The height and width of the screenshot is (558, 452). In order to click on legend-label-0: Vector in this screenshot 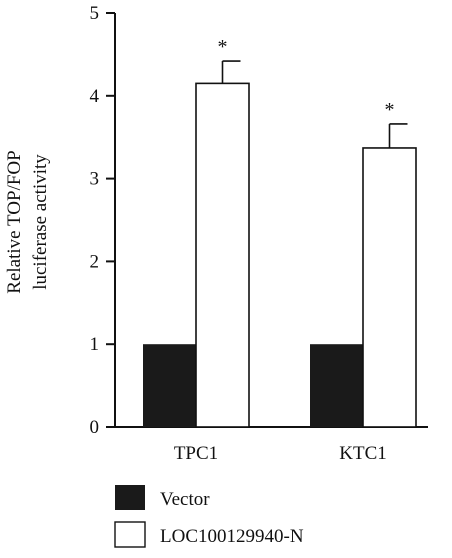, I will do `click(185, 499)`.